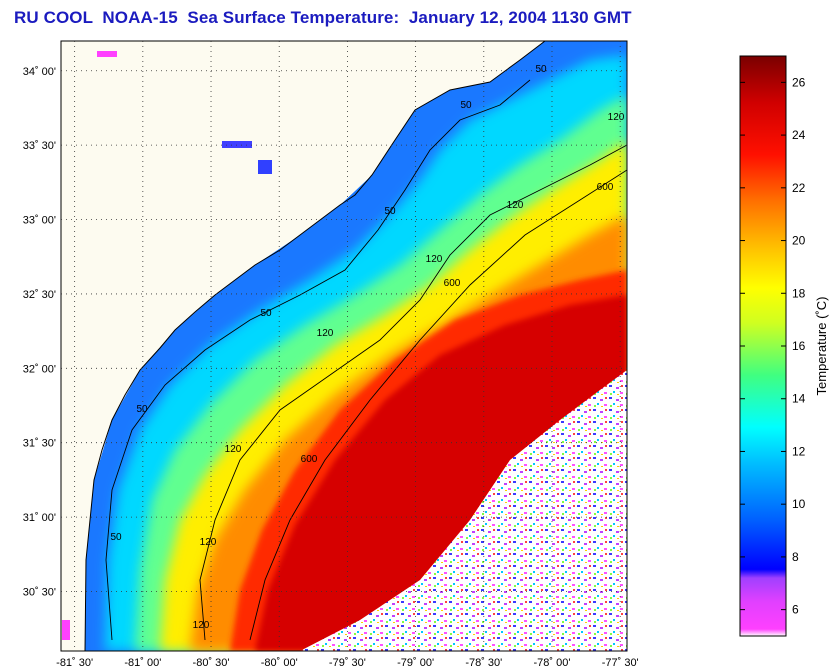 This screenshot has width=832, height=672. Describe the element at coordinates (795, 610) in the screenshot. I see `colorbar-tick-label: 6` at that location.